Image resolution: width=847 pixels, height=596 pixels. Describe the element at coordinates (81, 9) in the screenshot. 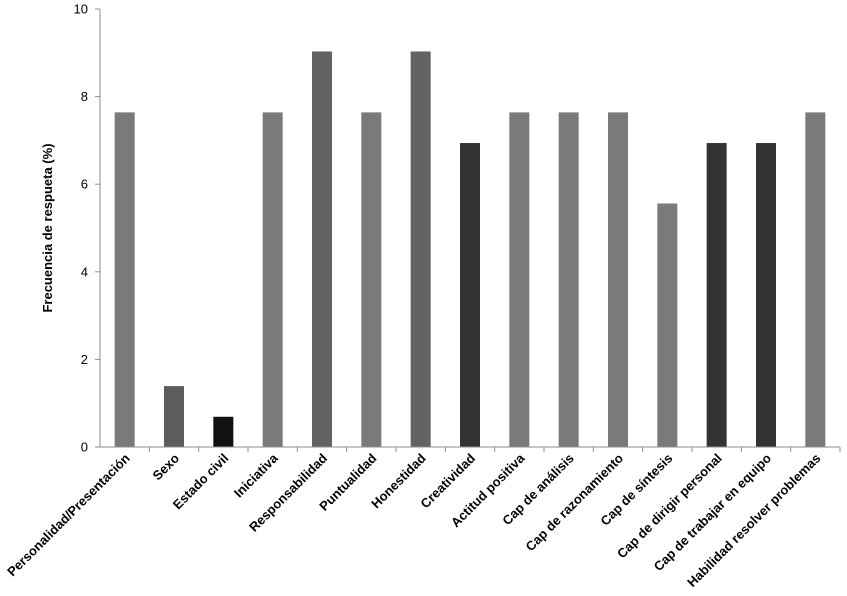

I see `y-tick-label: 10` at that location.